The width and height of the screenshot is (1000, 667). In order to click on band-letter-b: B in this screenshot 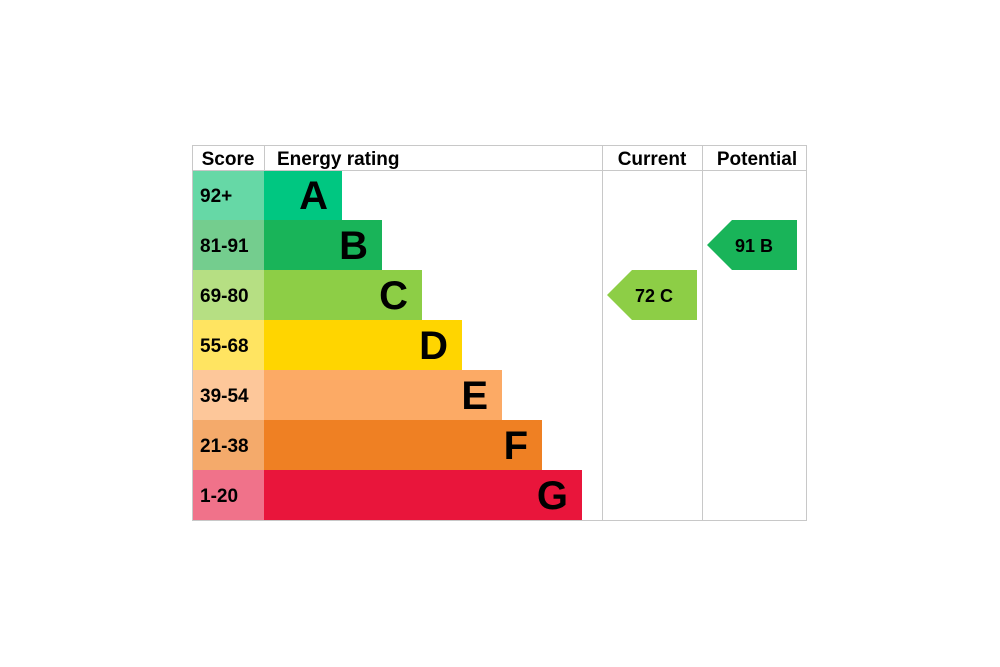, I will do `click(353, 246)`.